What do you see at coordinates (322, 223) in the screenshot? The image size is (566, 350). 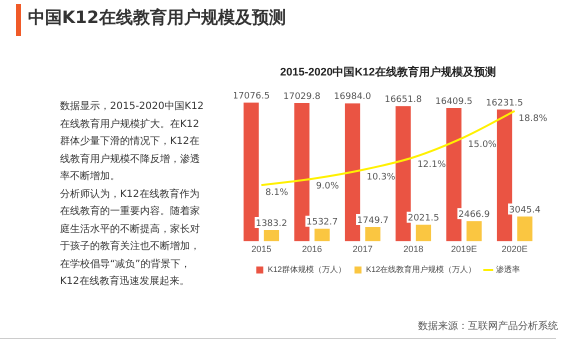 I see `data-label: 1532.7` at bounding box center [322, 223].